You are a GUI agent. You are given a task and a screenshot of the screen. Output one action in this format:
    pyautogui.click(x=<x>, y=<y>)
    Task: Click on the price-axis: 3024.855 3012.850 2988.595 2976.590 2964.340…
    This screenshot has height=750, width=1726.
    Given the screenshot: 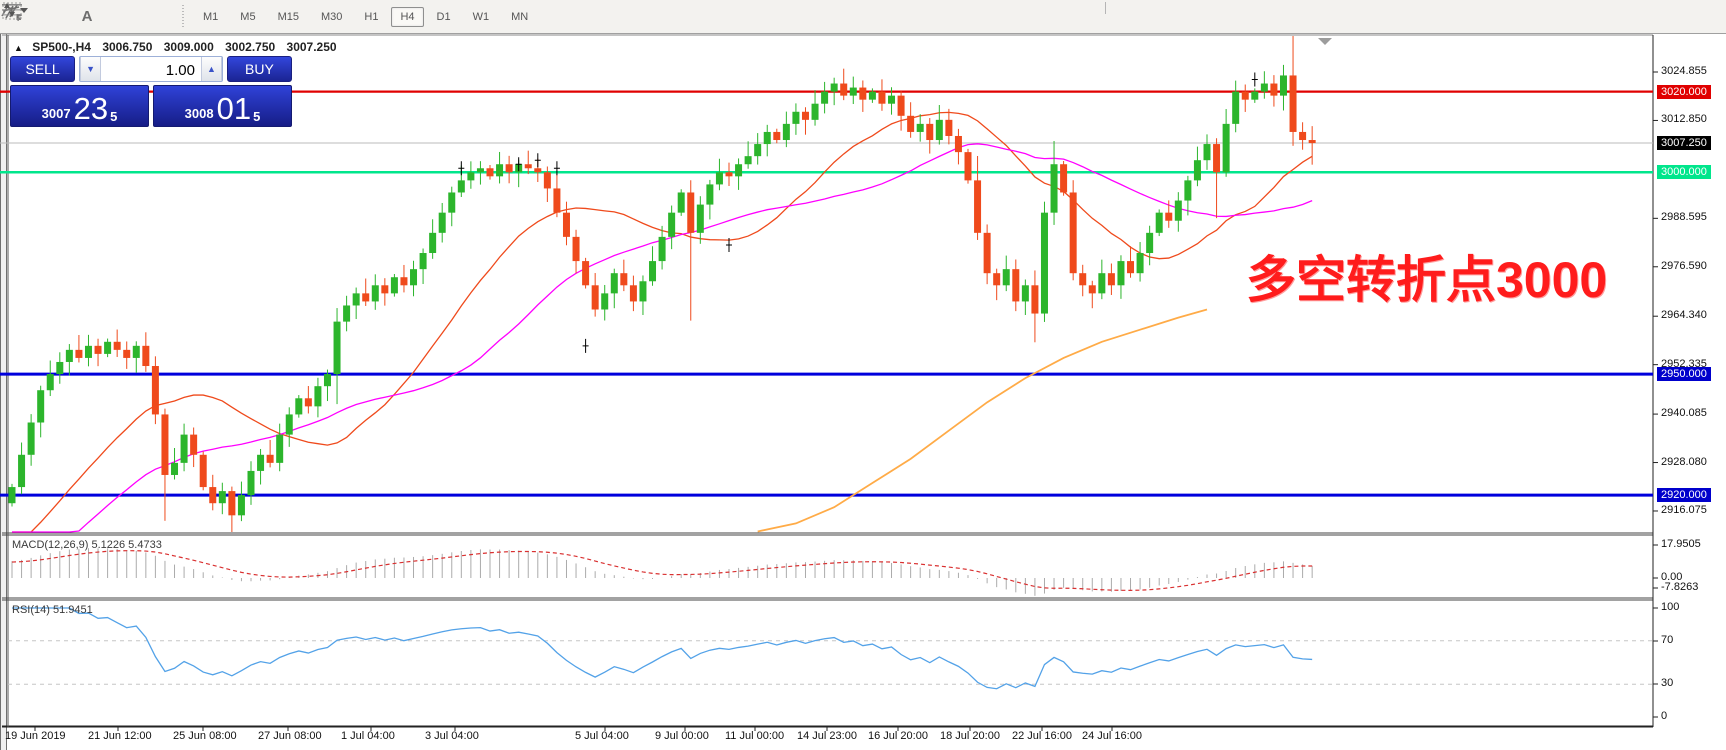 What is the action you would take?
    pyautogui.click(x=1689, y=392)
    